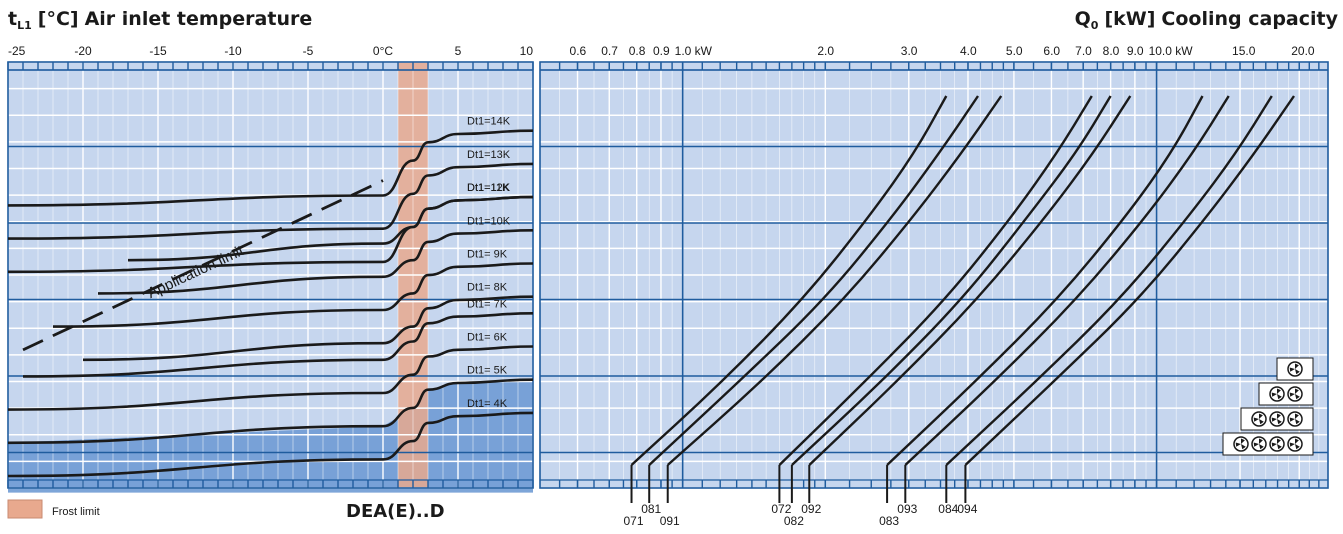  Describe the element at coordinates (661, 51) in the screenshot. I see `right-x-tick-label: 0.9` at that location.